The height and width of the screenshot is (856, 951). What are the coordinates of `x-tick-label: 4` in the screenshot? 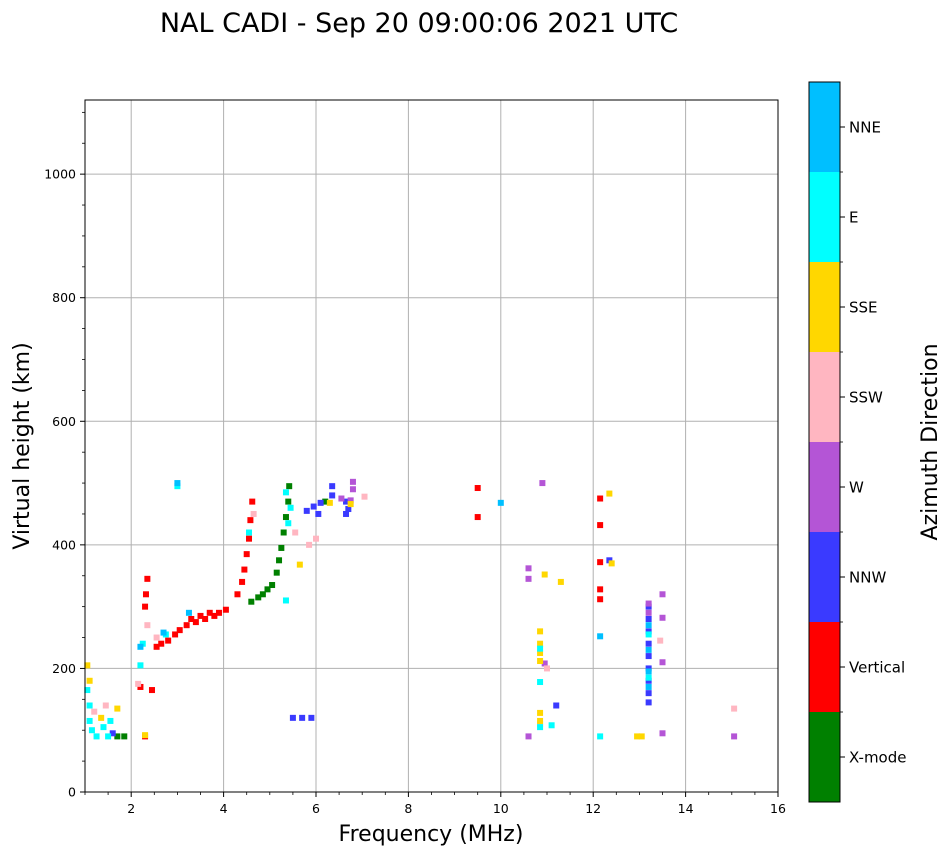 It's located at (224, 808).